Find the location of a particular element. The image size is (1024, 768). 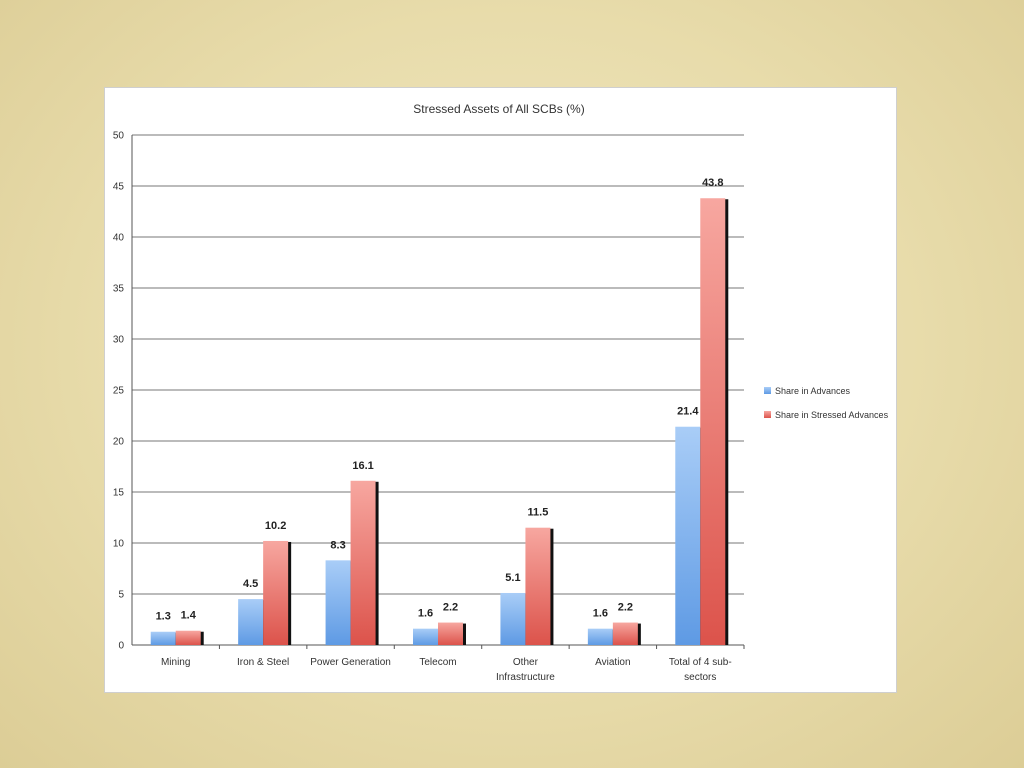

x-category-label: Infrastructure is located at coordinates (525, 677).